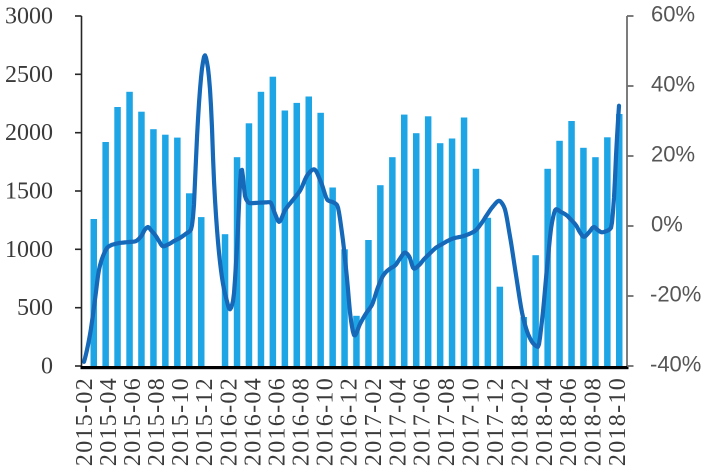  Describe the element at coordinates (181, 421) in the screenshot. I see `svg-text: 2015-10` at that location.